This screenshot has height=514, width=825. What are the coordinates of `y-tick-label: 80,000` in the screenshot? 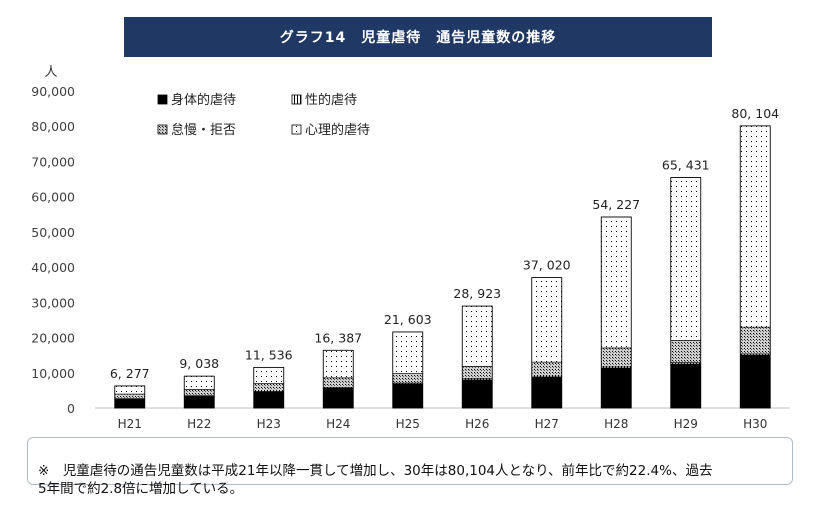 It's located at (53, 126).